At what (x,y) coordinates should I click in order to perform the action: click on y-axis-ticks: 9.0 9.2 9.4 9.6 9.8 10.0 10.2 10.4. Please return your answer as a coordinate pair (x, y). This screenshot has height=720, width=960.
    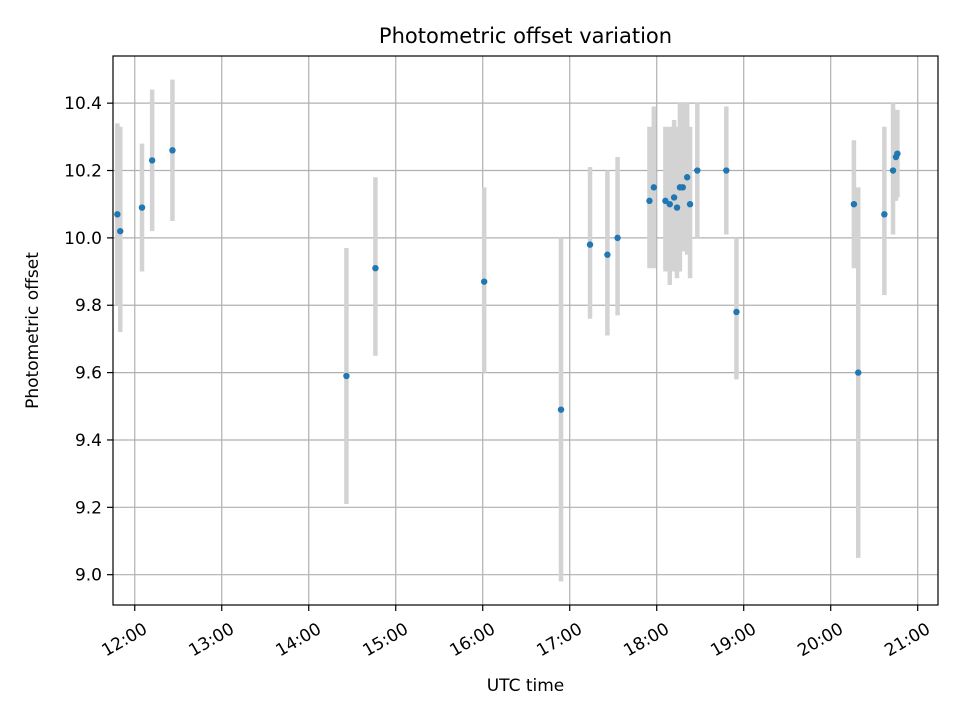
    Looking at the image, I should click on (88, 340).